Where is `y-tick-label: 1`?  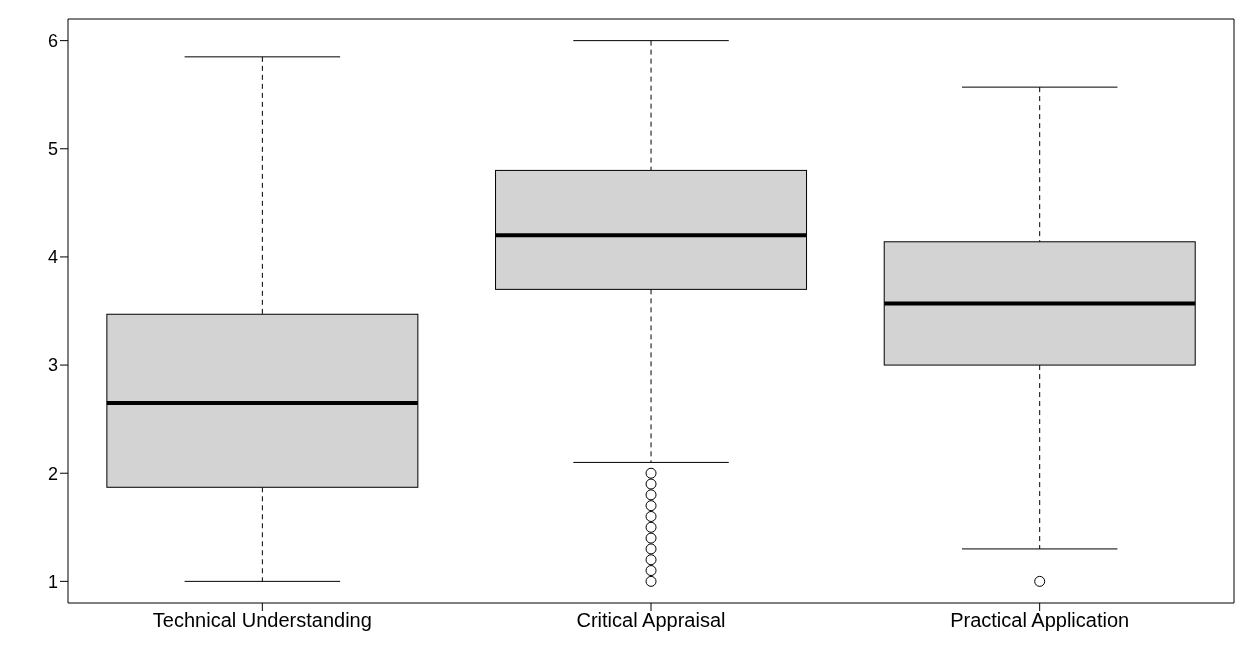
y-tick-label: 1 is located at coordinates (52, 581).